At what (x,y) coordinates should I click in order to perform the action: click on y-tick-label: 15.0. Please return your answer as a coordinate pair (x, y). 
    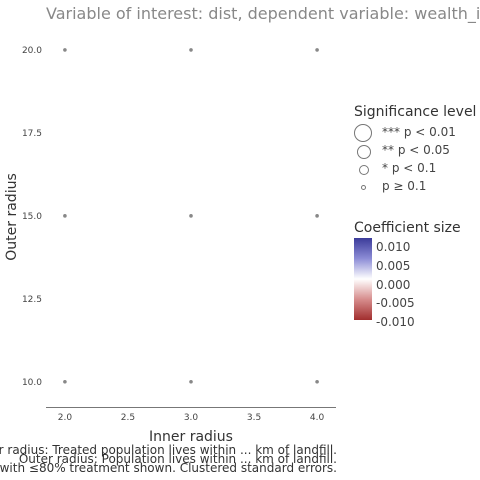
    Looking at the image, I should click on (32, 217).